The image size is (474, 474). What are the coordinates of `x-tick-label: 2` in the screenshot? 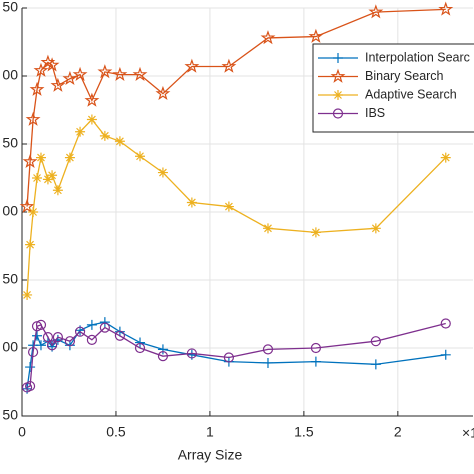 It's located at (398, 432).